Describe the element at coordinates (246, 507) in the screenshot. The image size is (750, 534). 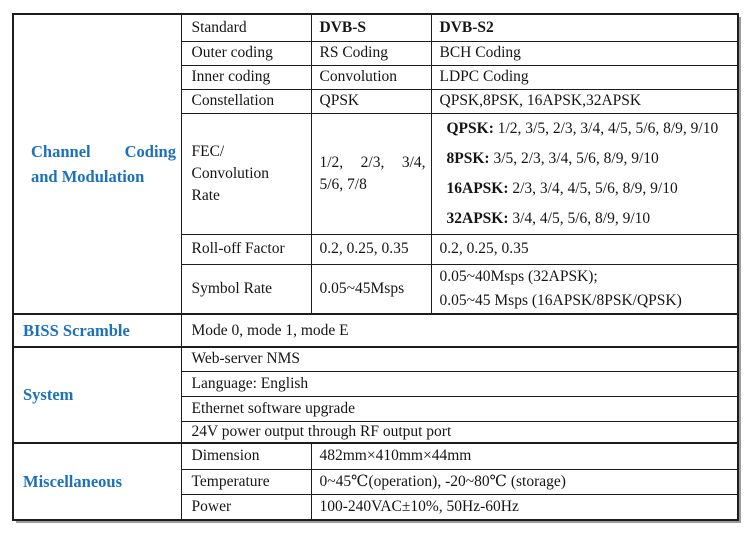
I see `cell-power-property: Power` at that location.